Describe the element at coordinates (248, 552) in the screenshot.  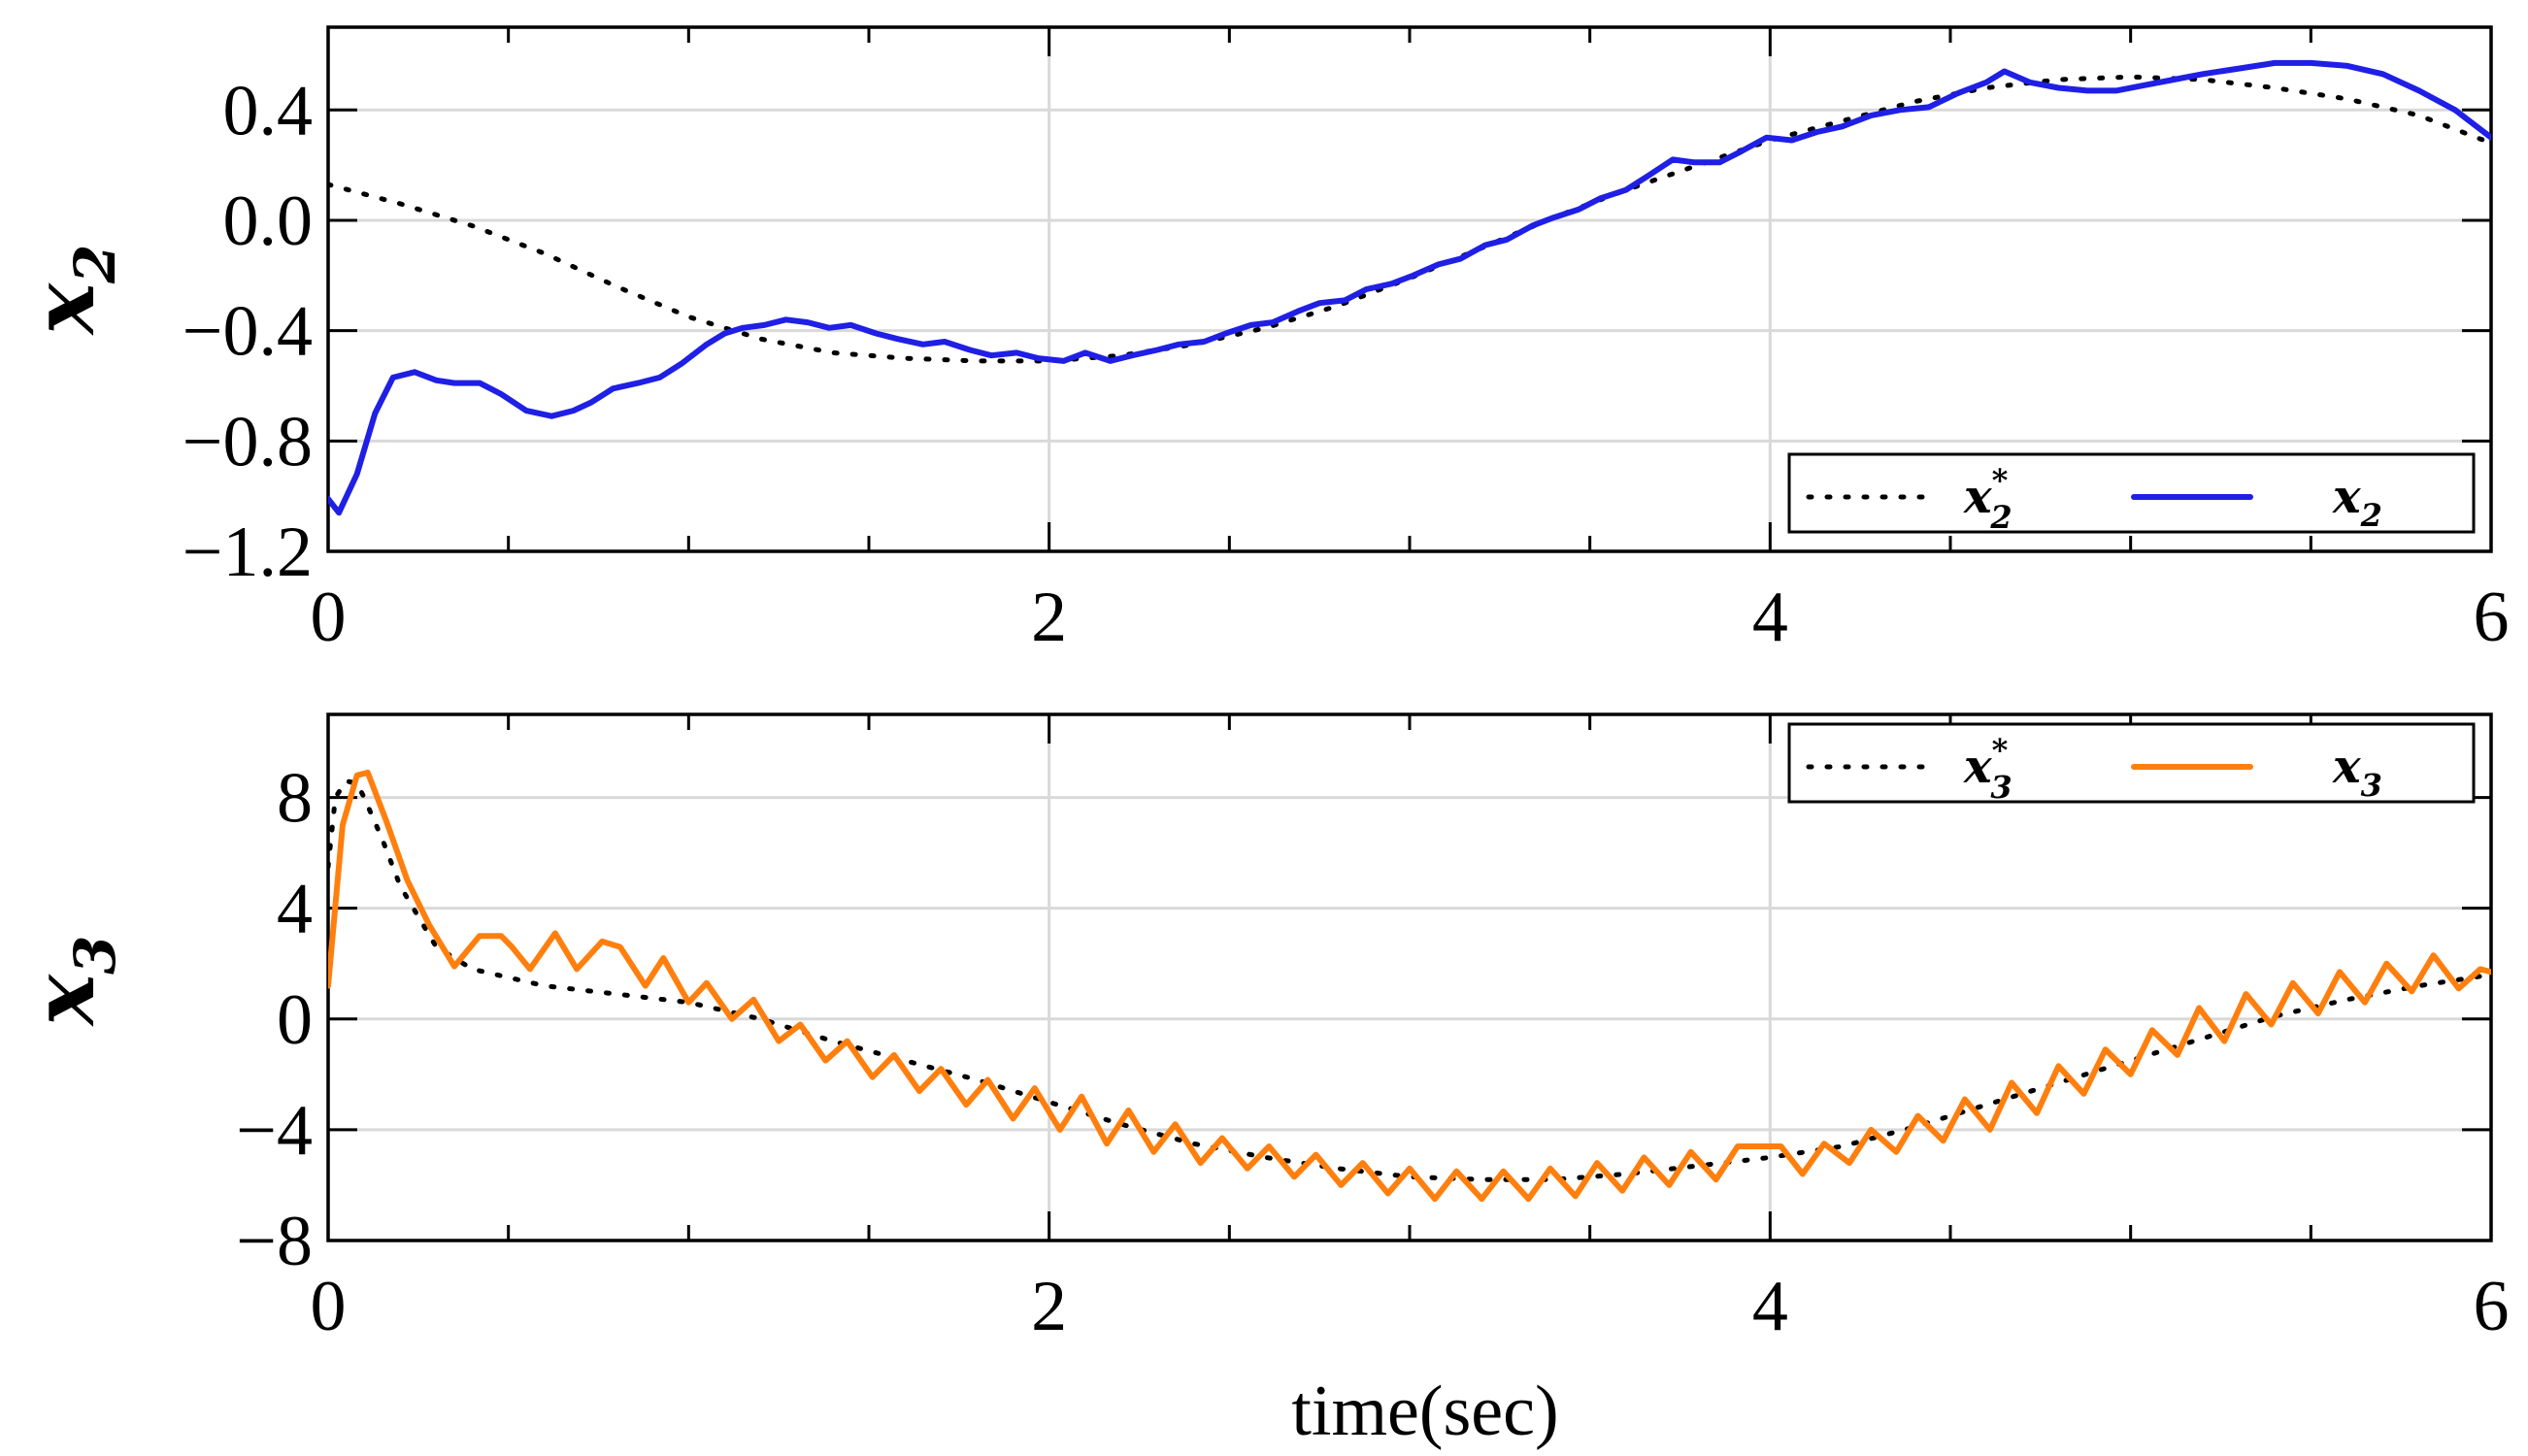
I see `y-tick-label: −1.2` at that location.